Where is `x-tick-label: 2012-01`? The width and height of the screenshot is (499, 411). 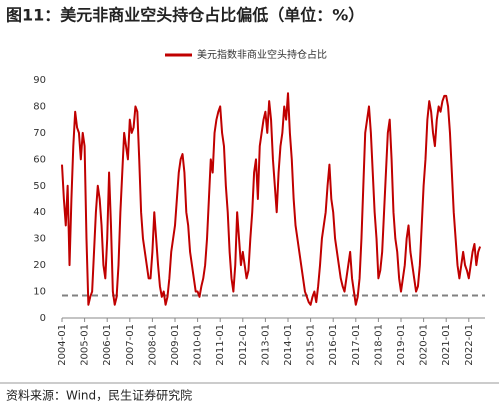
x-tick-label: 2012-01 is located at coordinates (243, 345).